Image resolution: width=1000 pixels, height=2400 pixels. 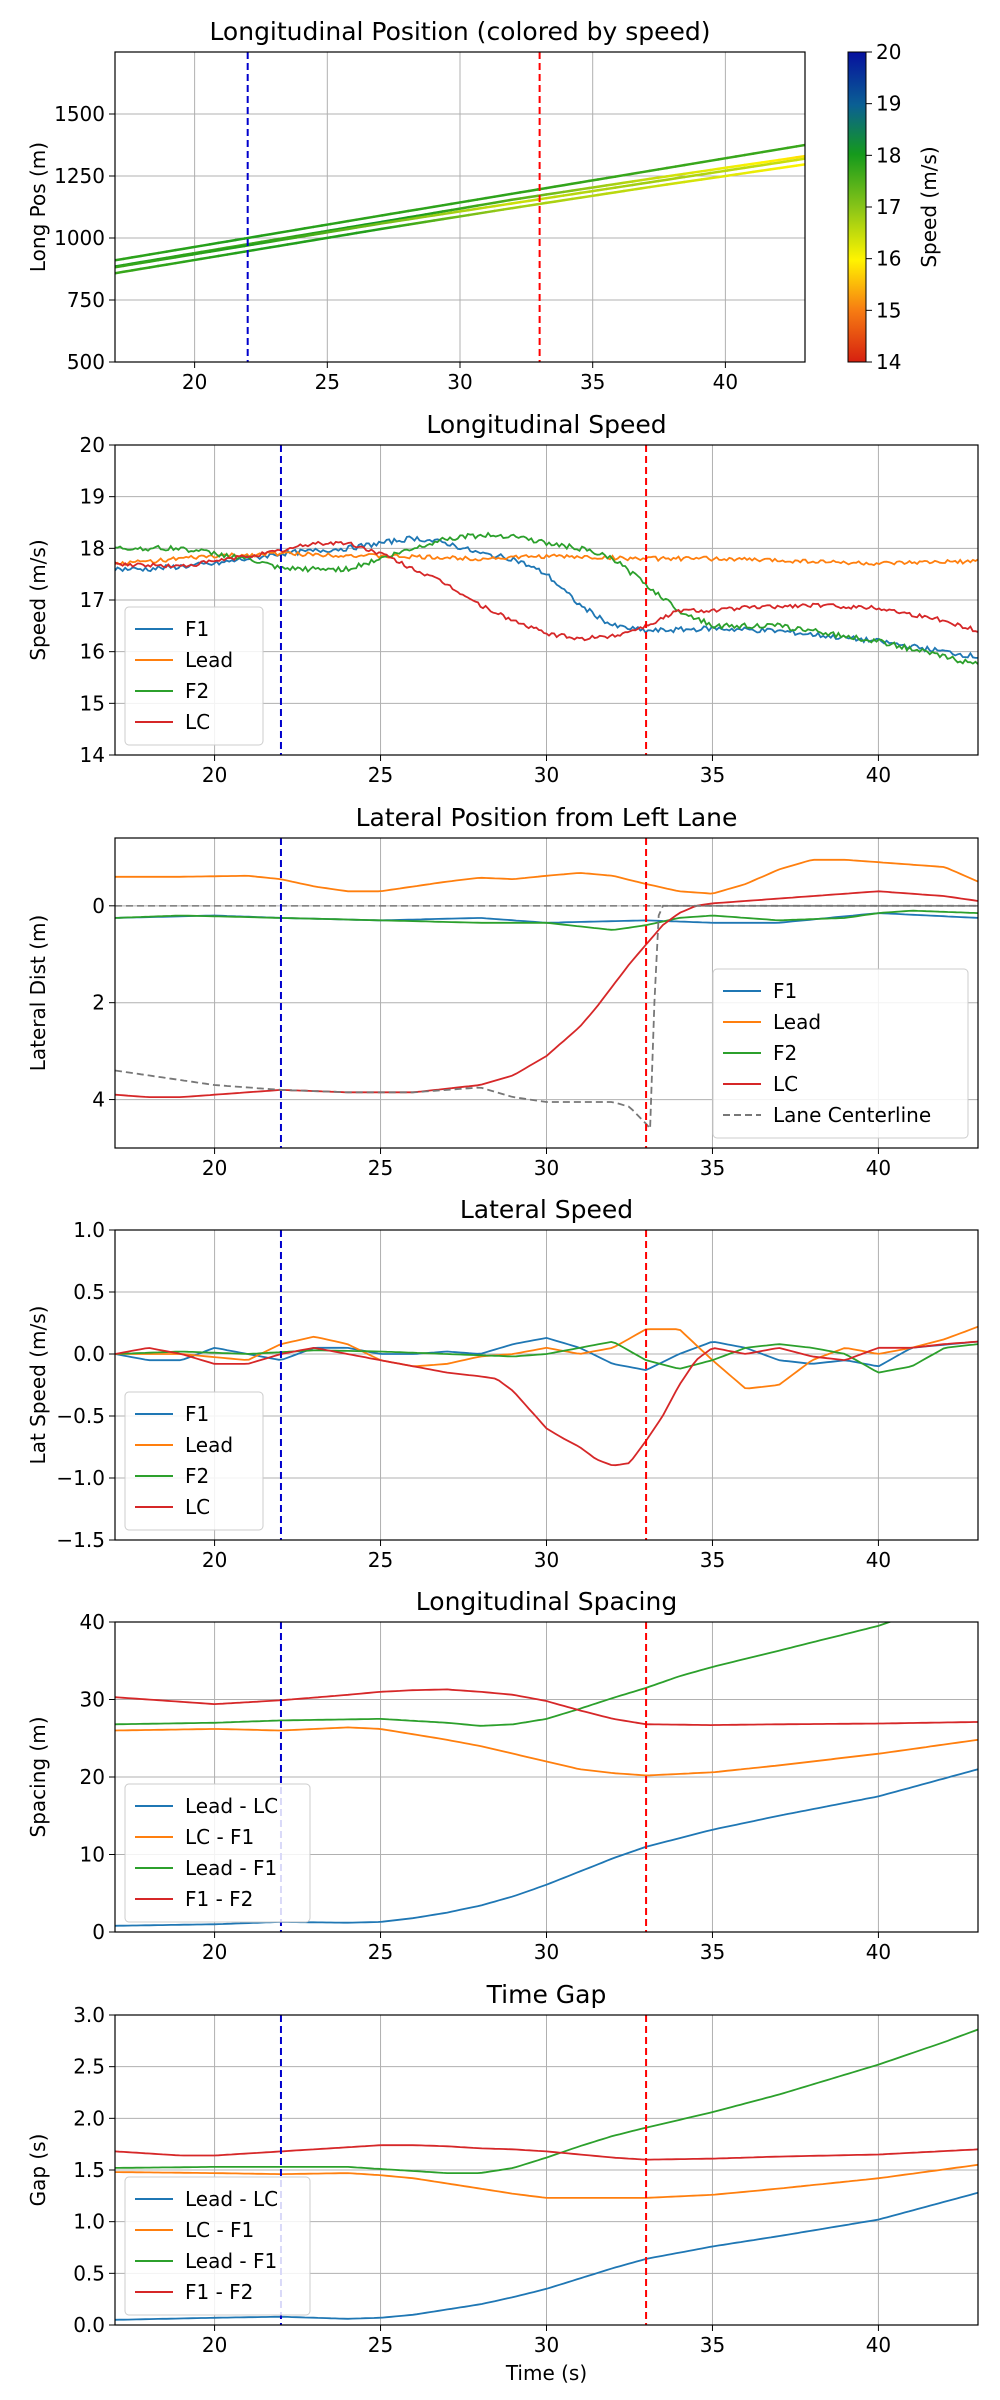 What do you see at coordinates (89, 1292) in the screenshot?
I see `y-tick-label: 0.5` at bounding box center [89, 1292].